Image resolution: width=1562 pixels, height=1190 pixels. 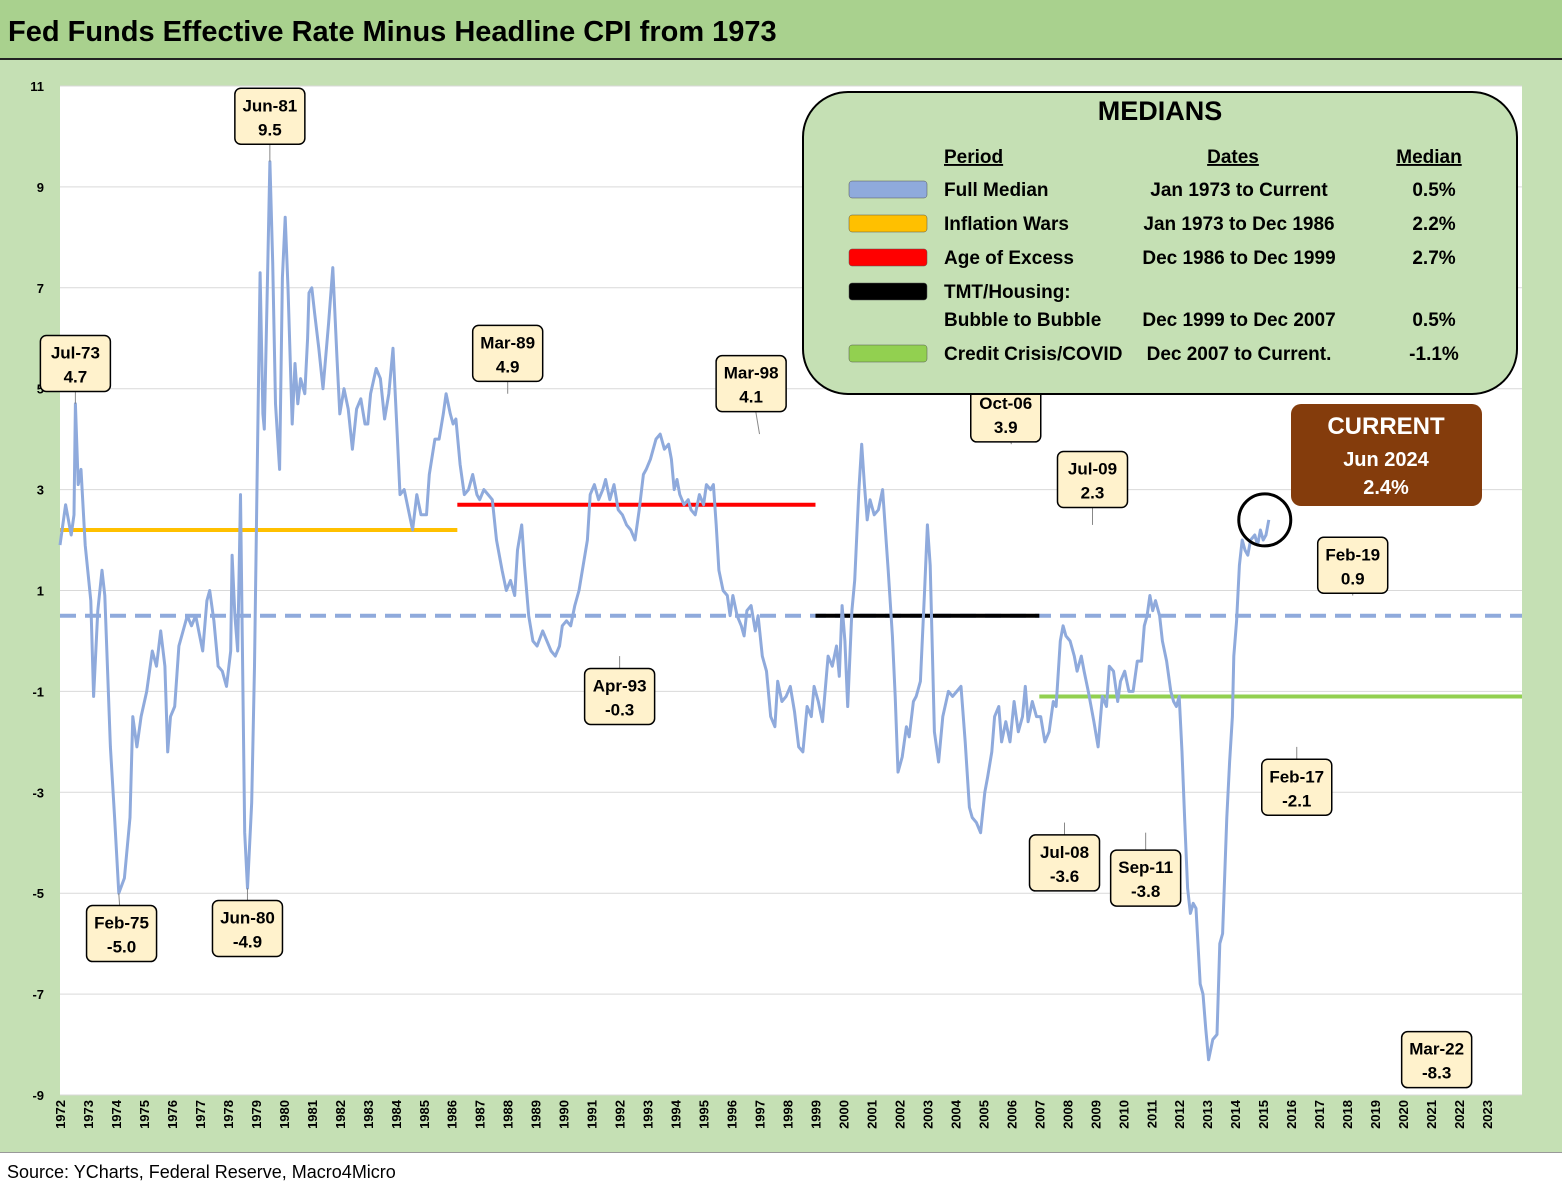 What do you see at coordinates (507, 342) in the screenshot?
I see `annotation-date: Mar-89` at bounding box center [507, 342].